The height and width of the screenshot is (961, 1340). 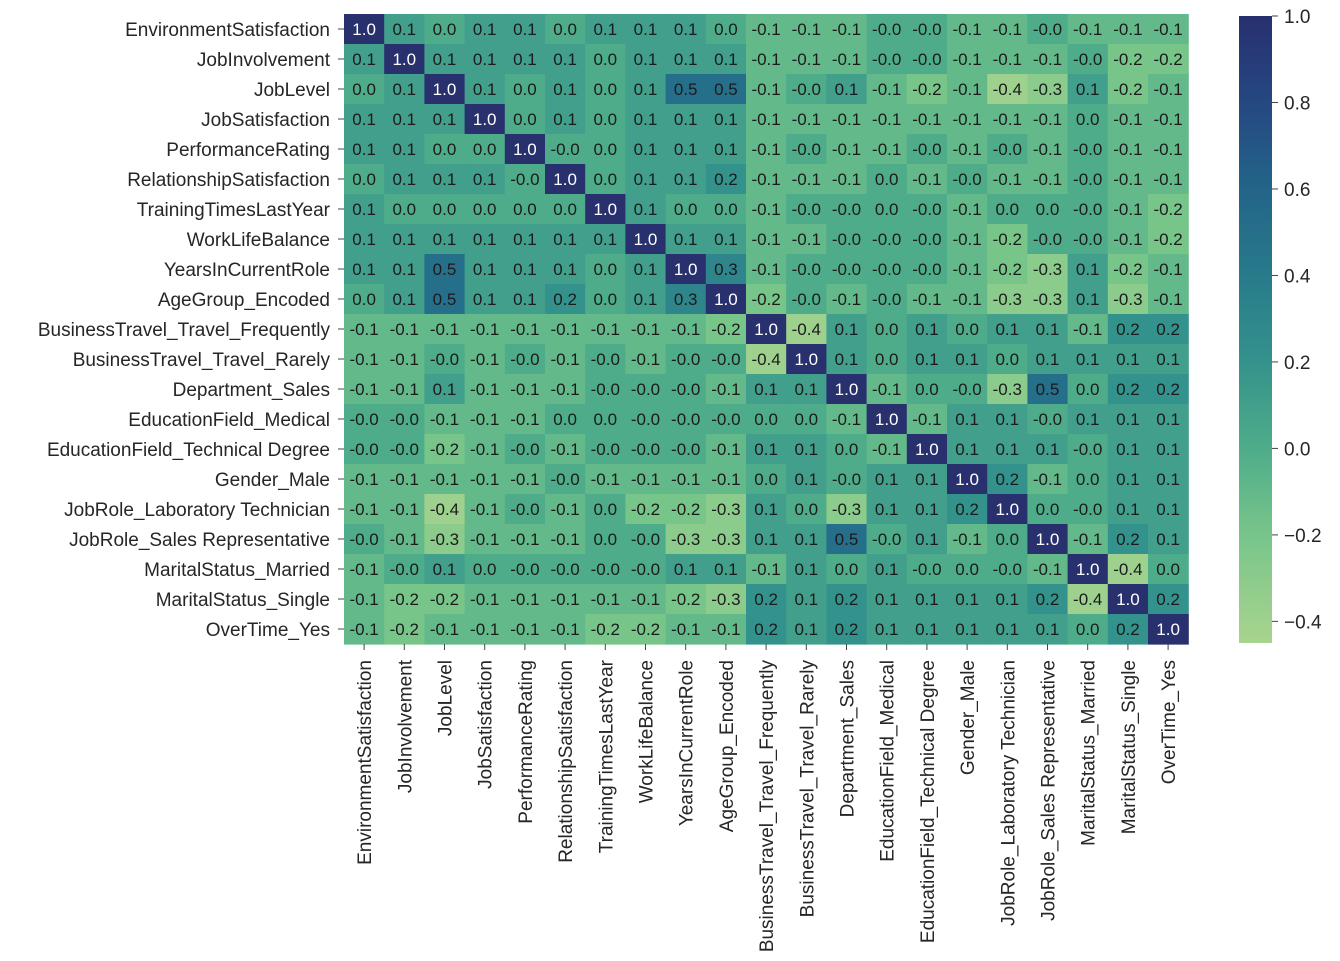 What do you see at coordinates (767, 806) in the screenshot?
I see `column-label: BusinessTravel_Travel_Frequently` at bounding box center [767, 806].